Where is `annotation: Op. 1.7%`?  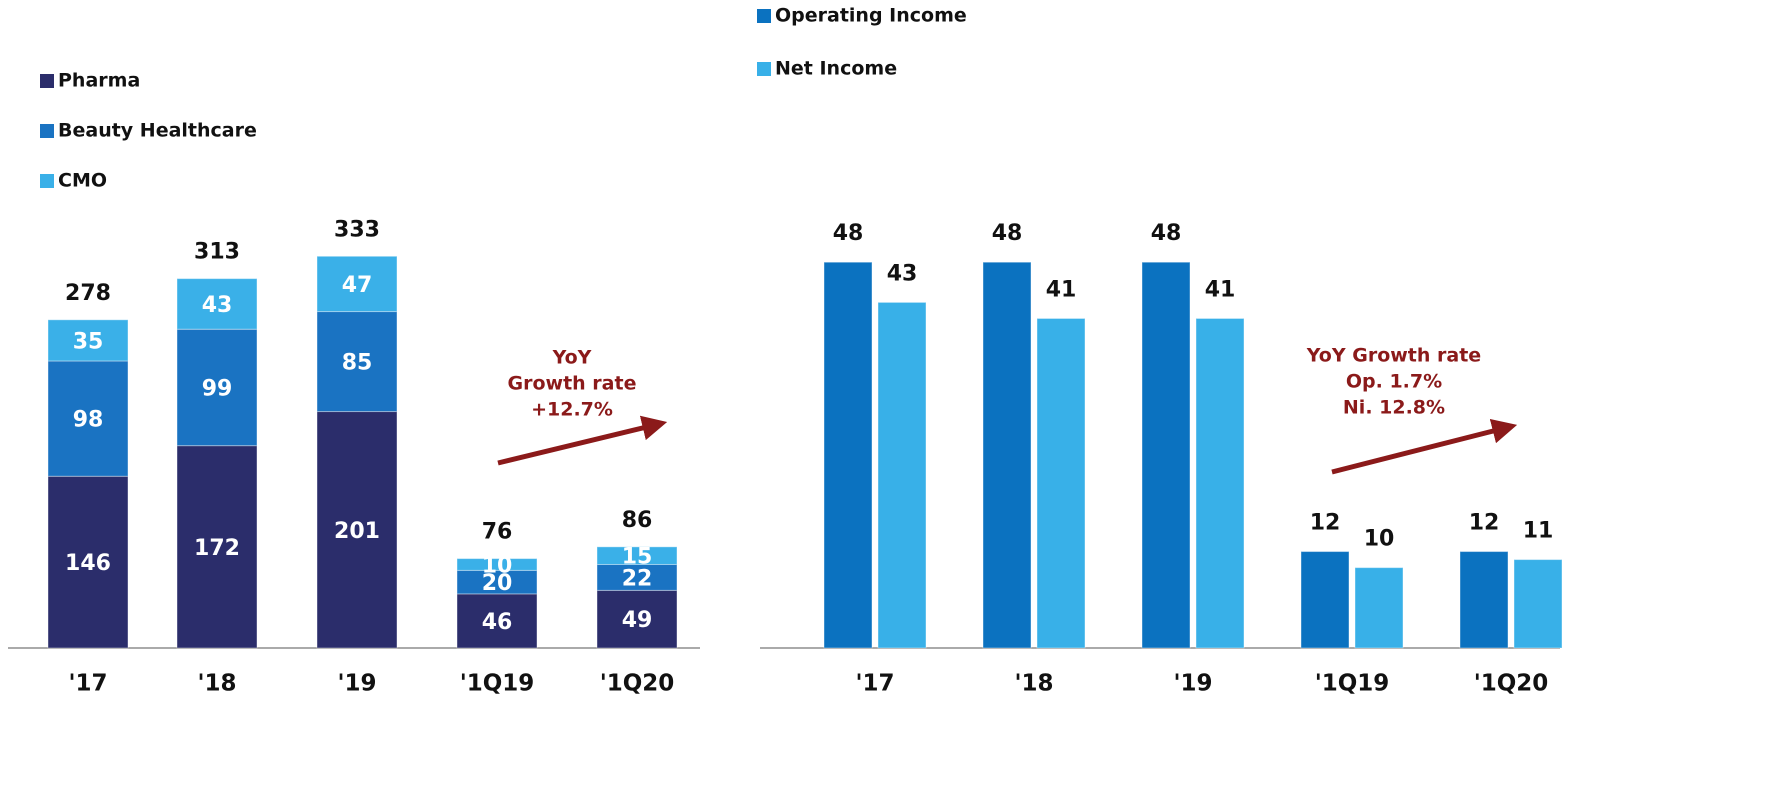
annotation: Op. 1.7% is located at coordinates (1394, 382).